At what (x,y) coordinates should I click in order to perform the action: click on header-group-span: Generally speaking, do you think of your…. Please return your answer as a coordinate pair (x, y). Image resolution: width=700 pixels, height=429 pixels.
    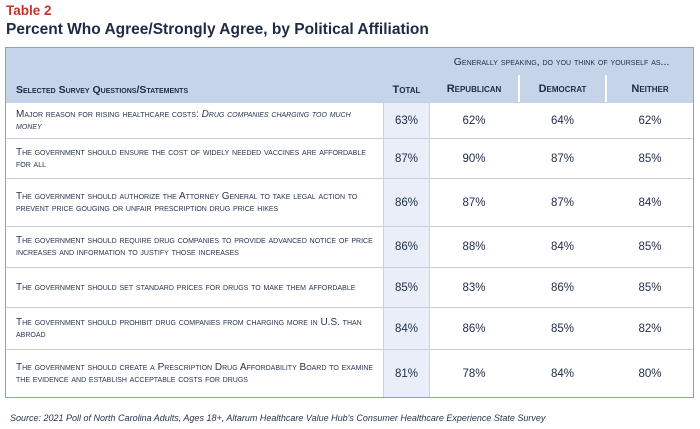
    Looking at the image, I should click on (562, 61).